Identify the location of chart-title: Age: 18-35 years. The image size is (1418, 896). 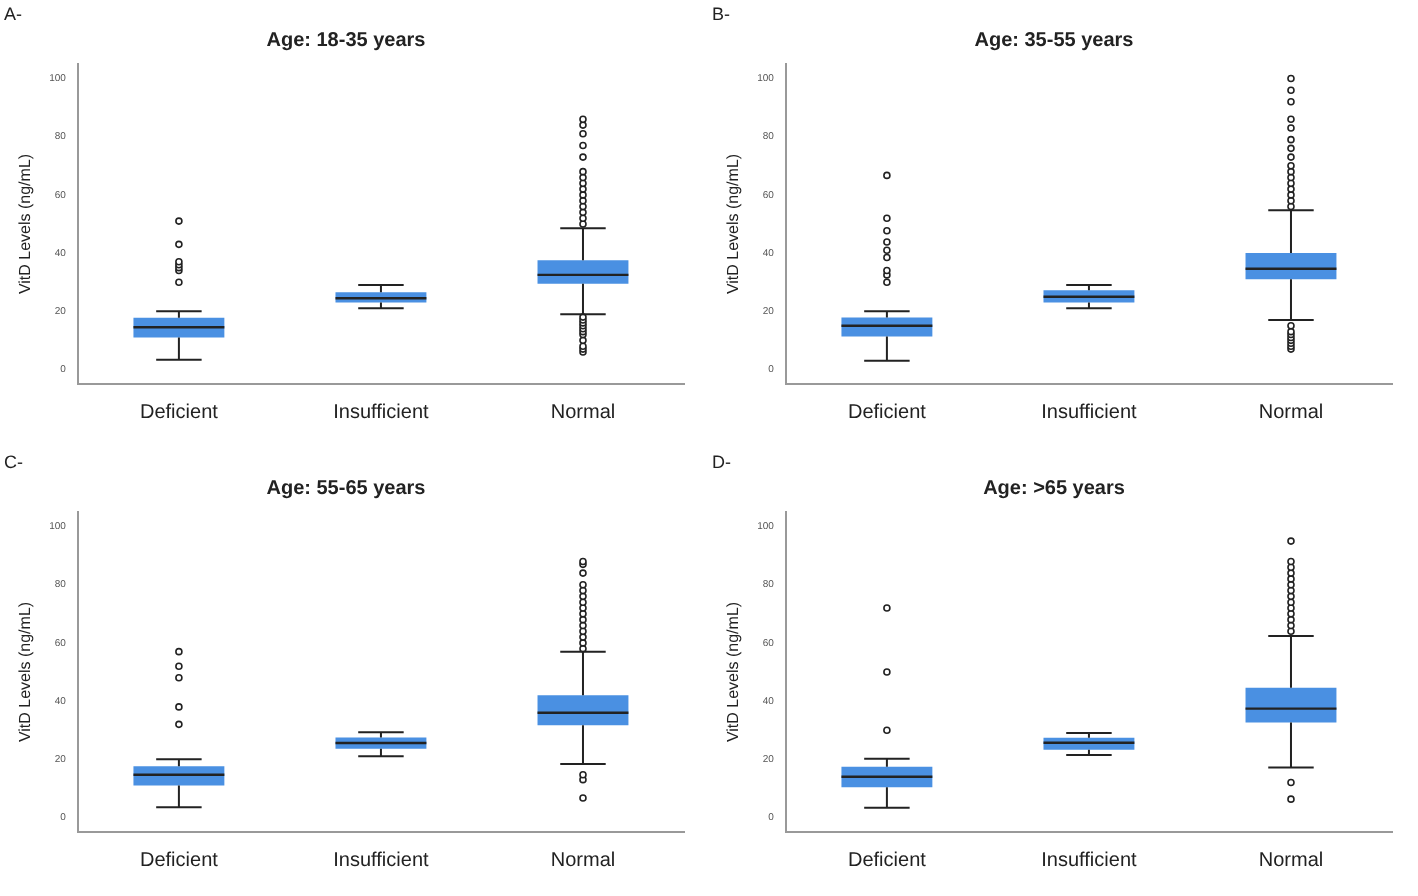
(346, 40).